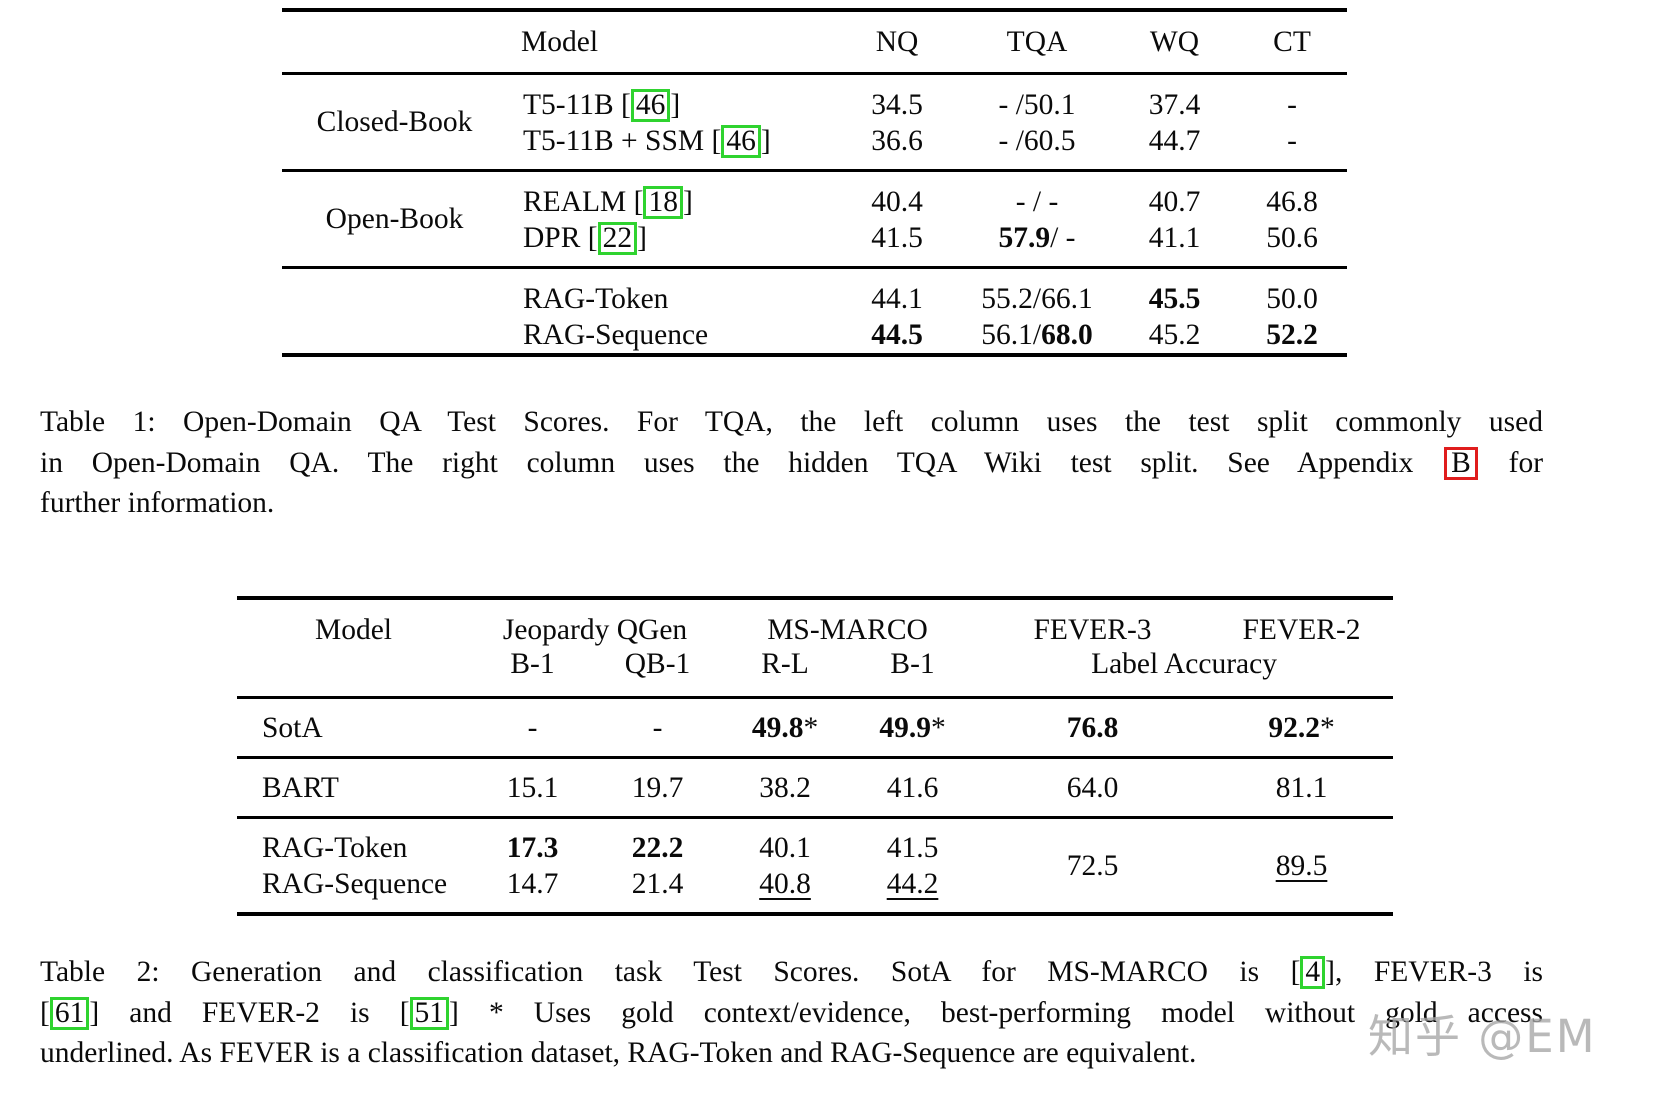  What do you see at coordinates (1174, 299) in the screenshot?
I see `wq-value: 45.5` at bounding box center [1174, 299].